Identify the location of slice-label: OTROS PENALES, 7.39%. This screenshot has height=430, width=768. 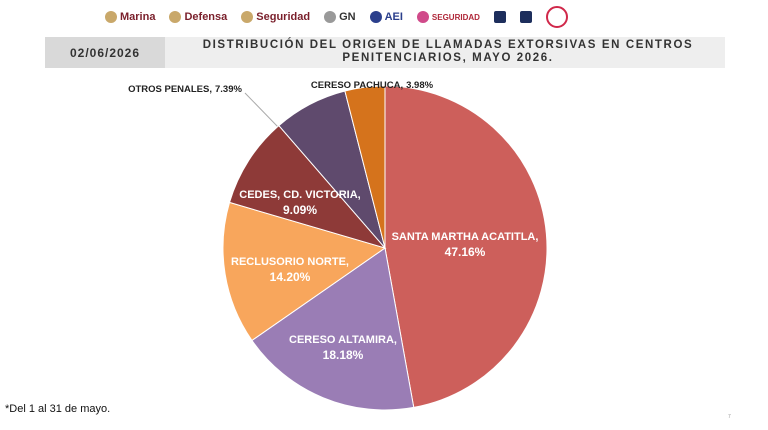
(185, 89).